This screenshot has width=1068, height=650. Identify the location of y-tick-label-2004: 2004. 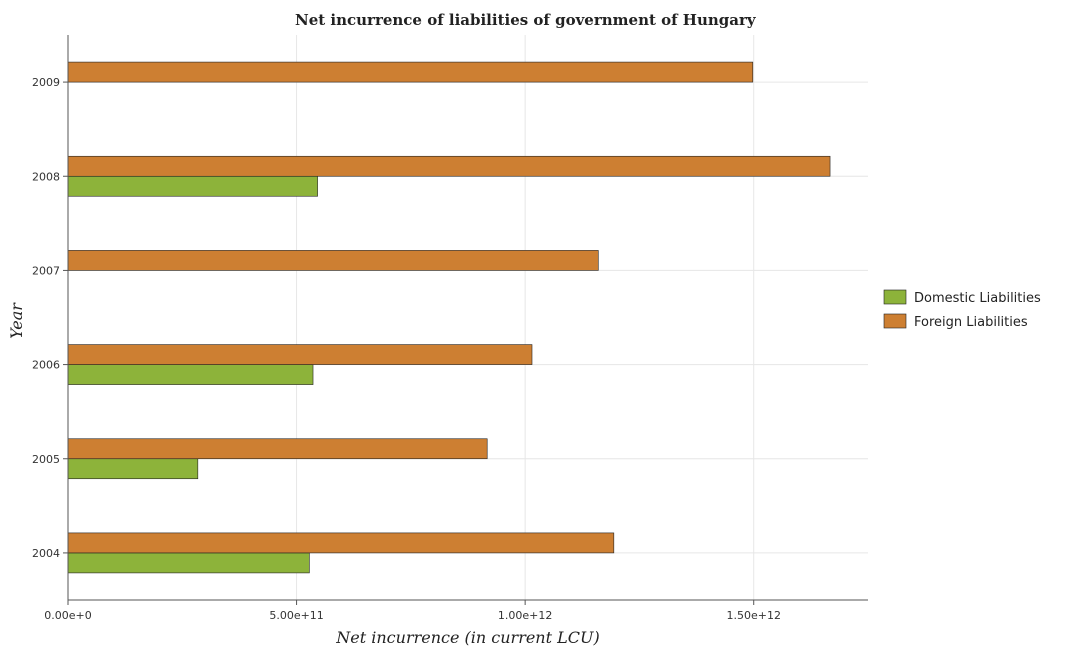
(46, 553).